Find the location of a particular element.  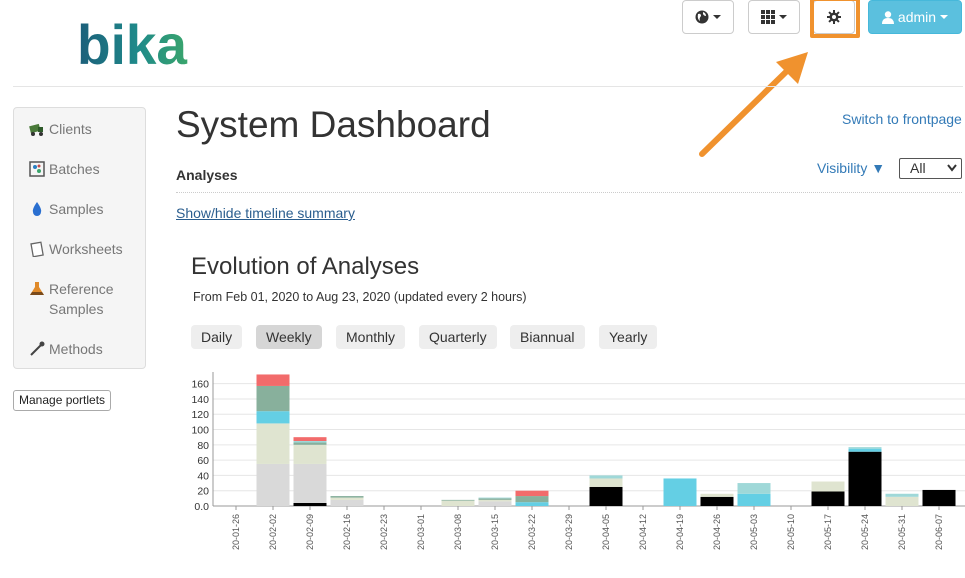

period-weekly: Weekly is located at coordinates (289, 337).